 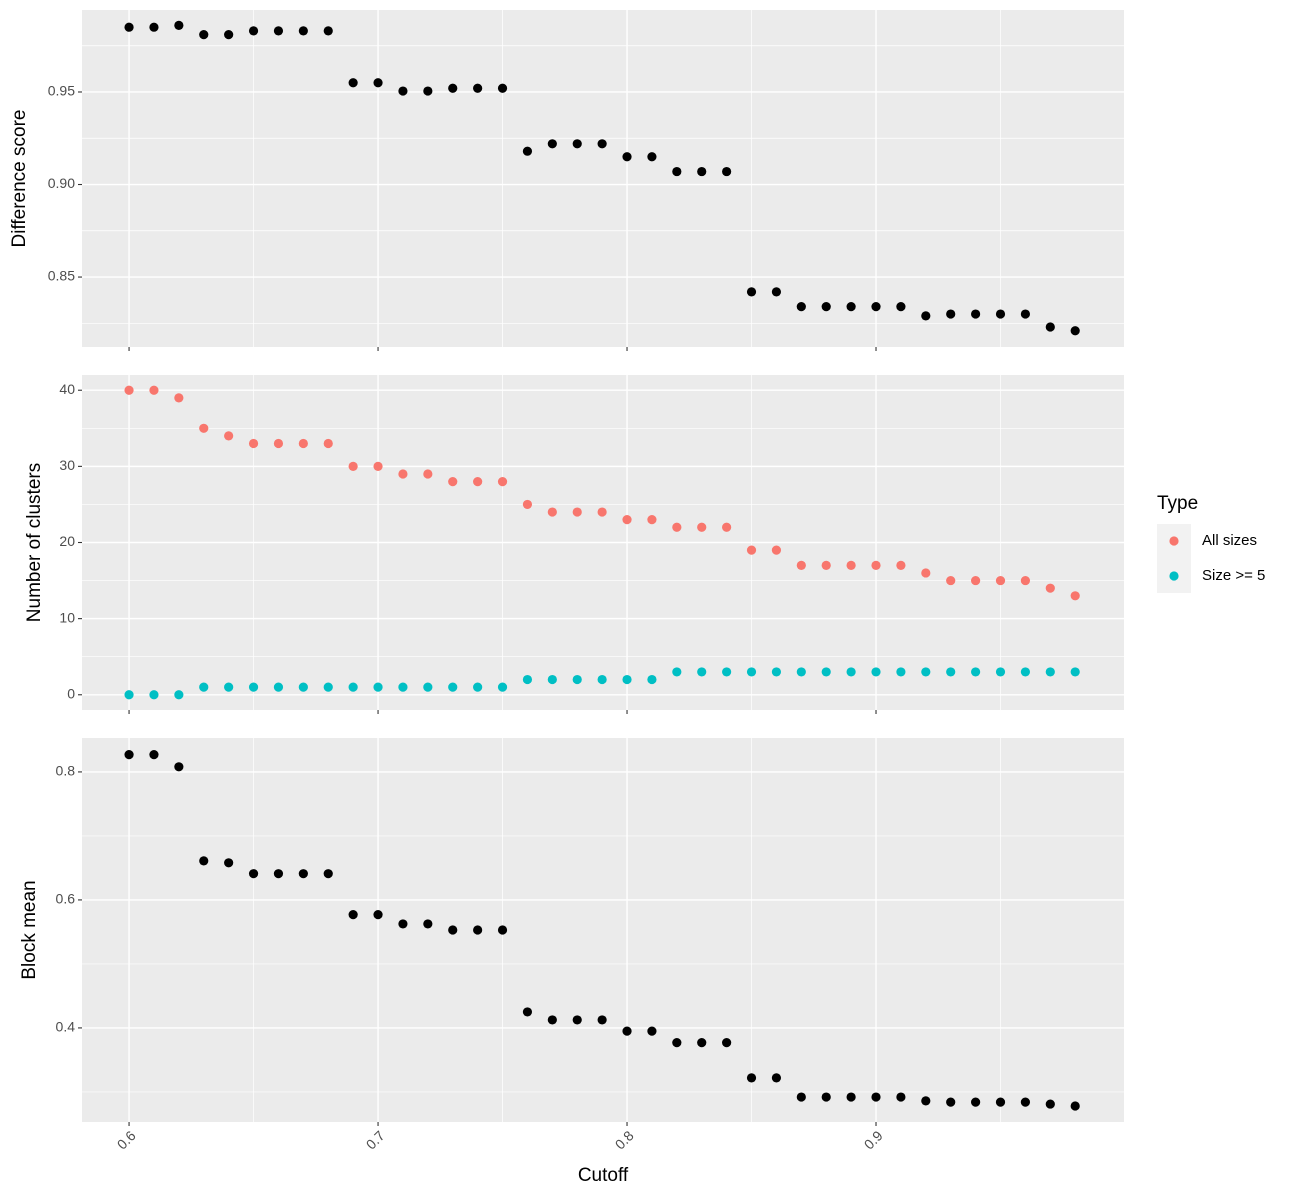 I want to click on x-tick-label: 0.6, so click(x=126, y=1139).